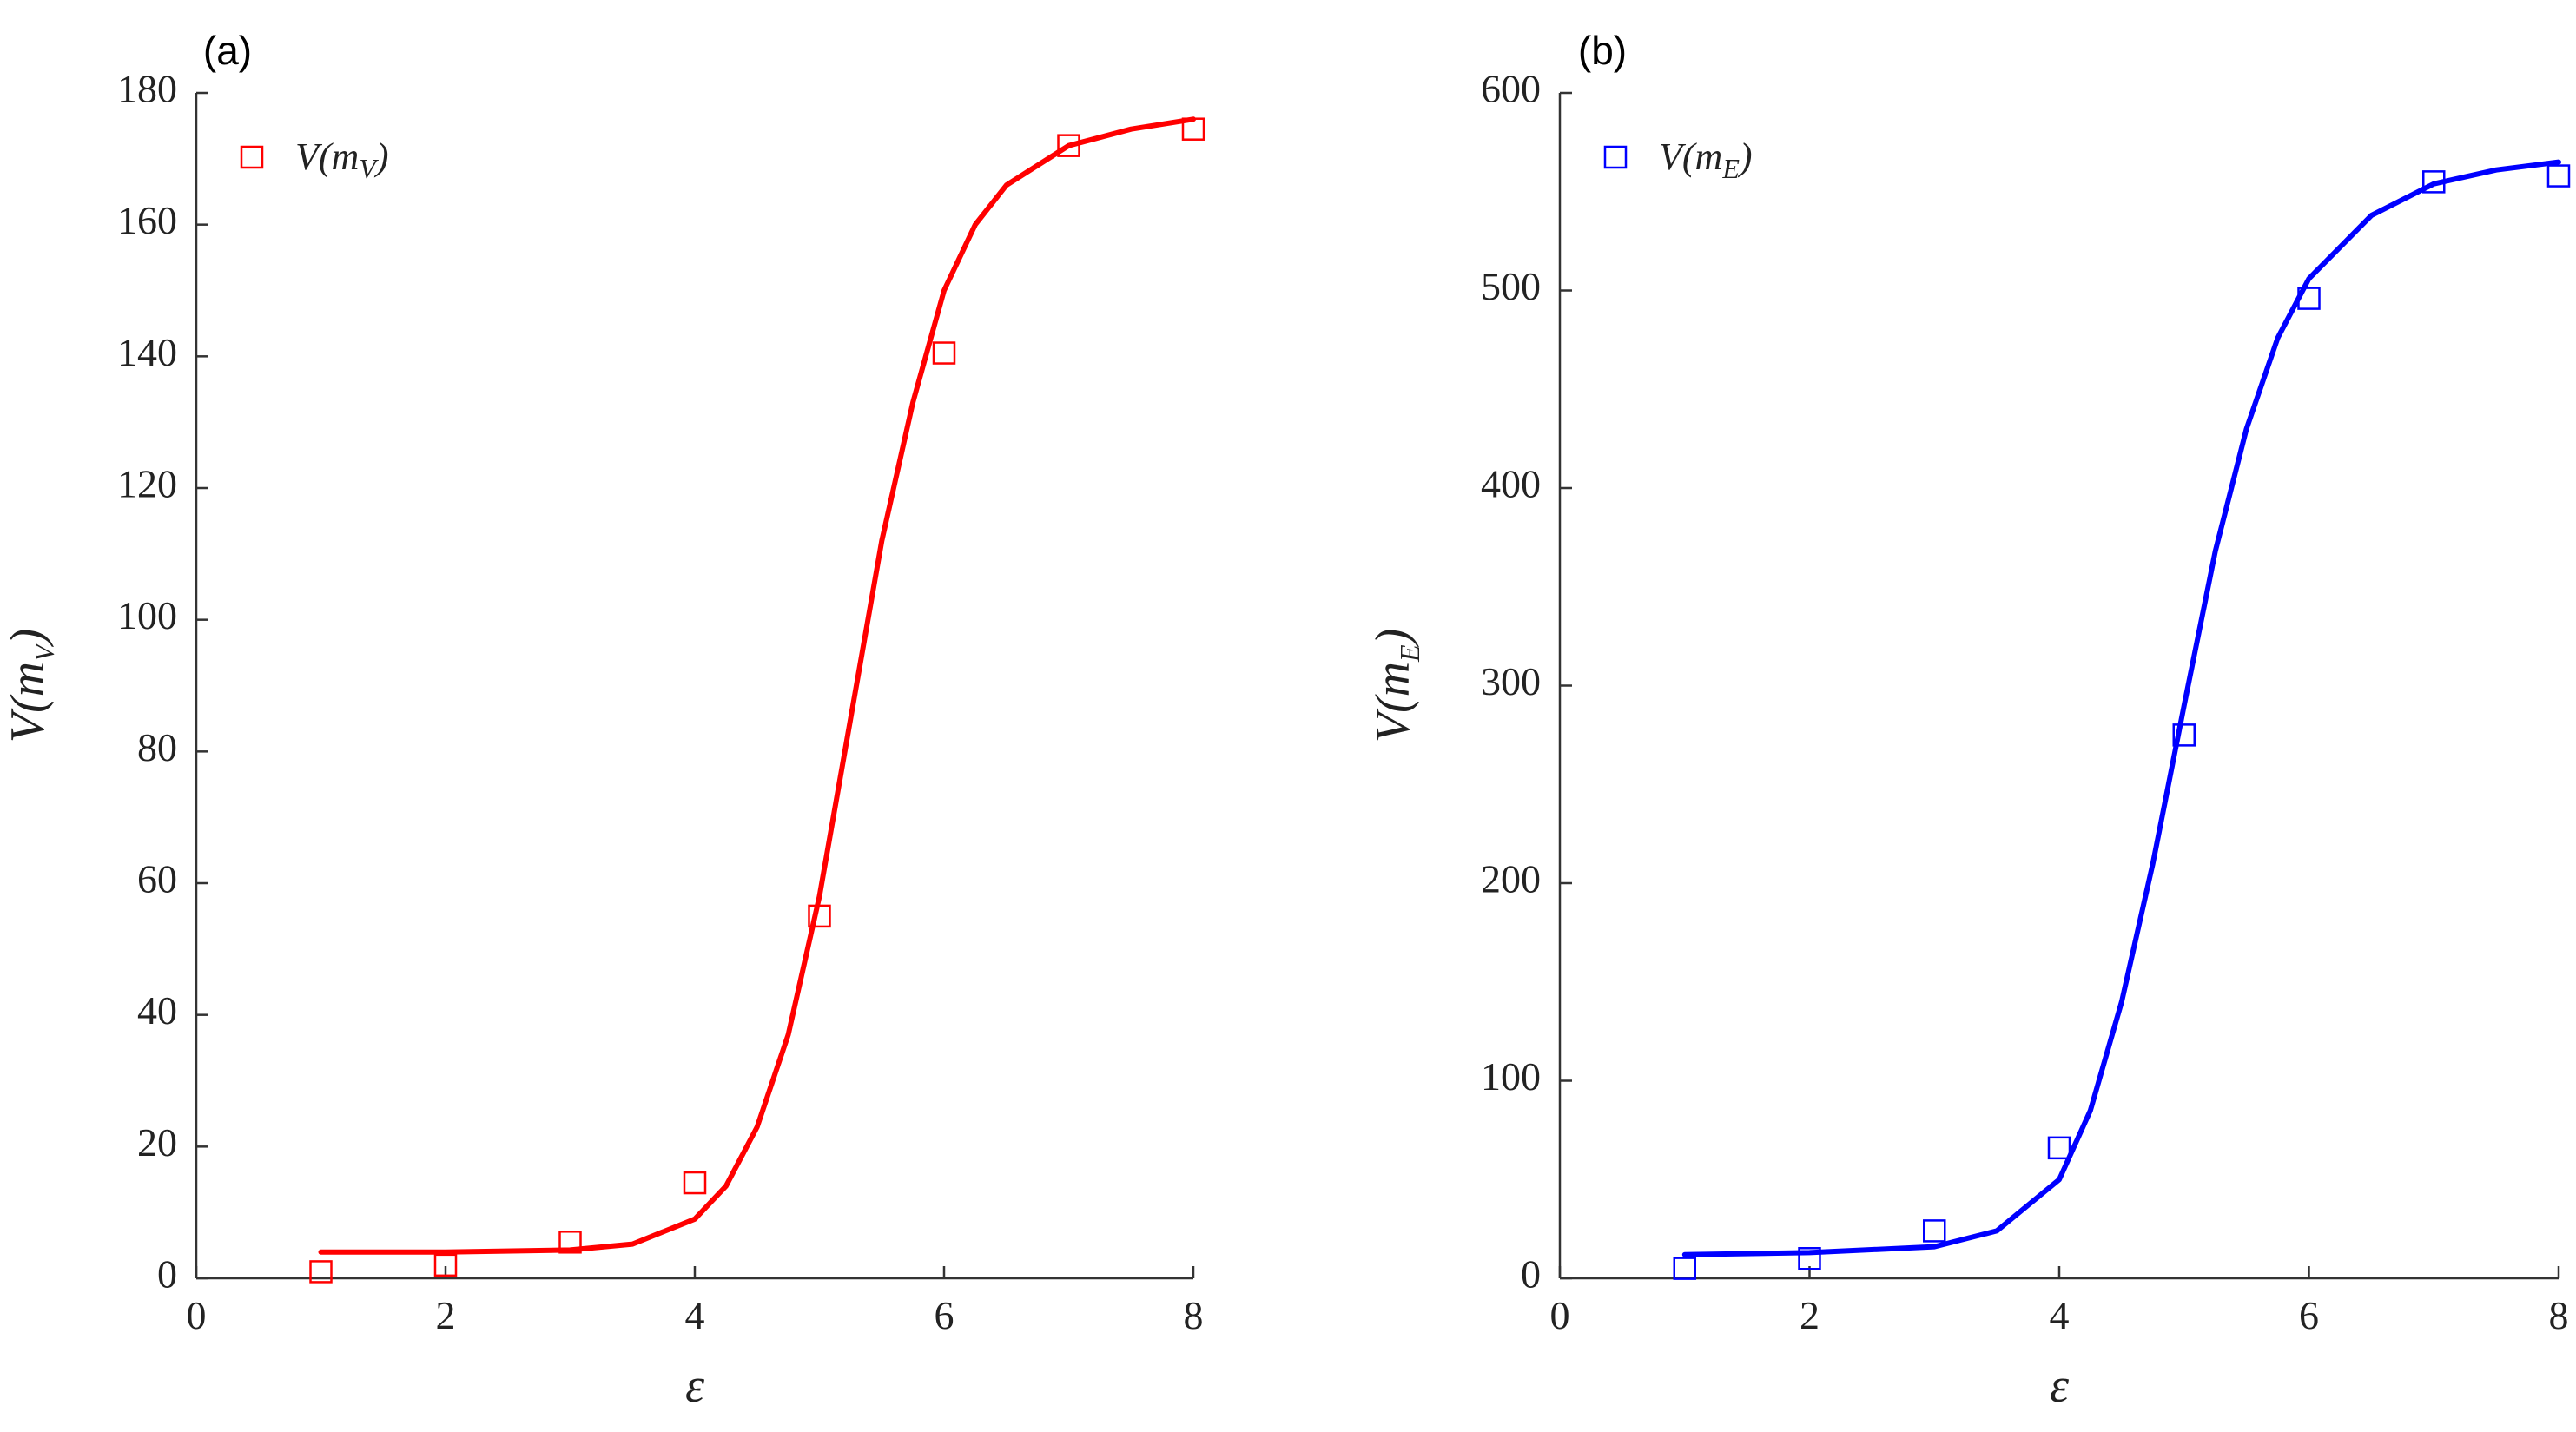 Image resolution: width=2576 pixels, height=1432 pixels. What do you see at coordinates (1511, 89) in the screenshot?
I see `y-tick-label: 600` at bounding box center [1511, 89].